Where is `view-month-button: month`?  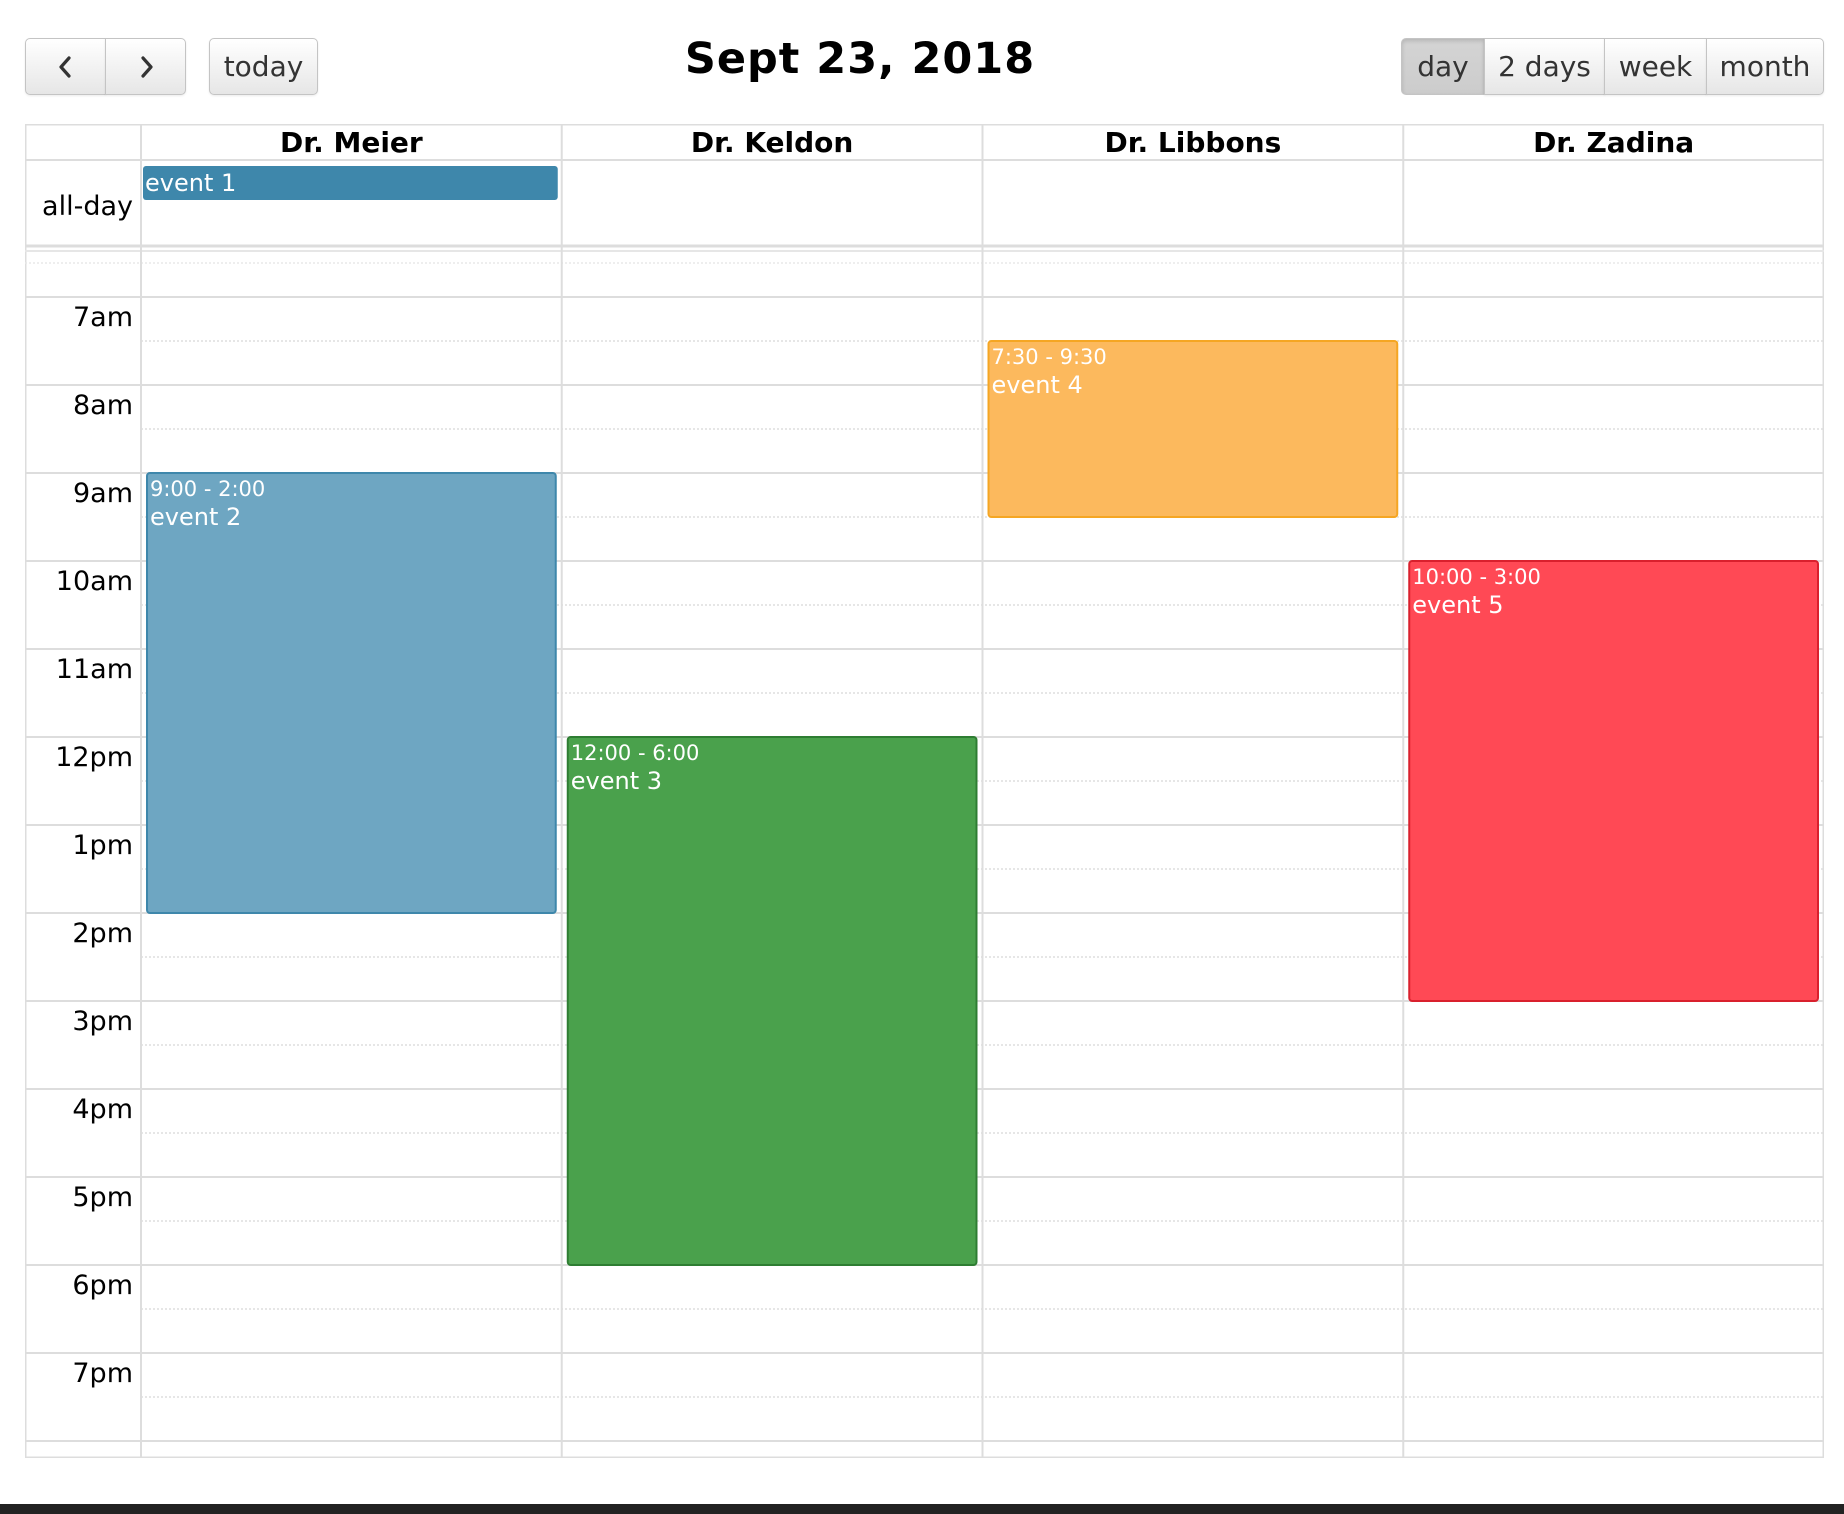
view-month-button: month is located at coordinates (1765, 66).